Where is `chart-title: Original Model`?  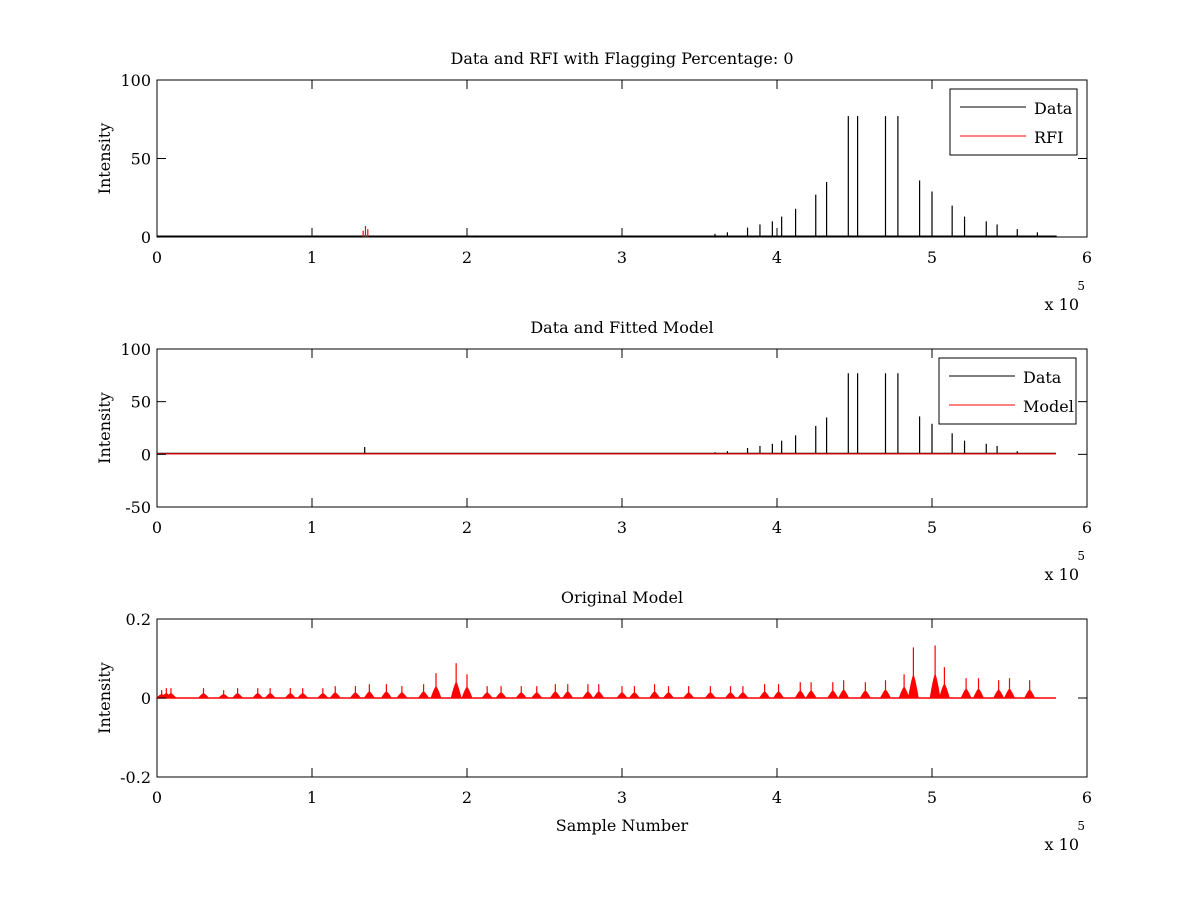 chart-title: Original Model is located at coordinates (622, 597).